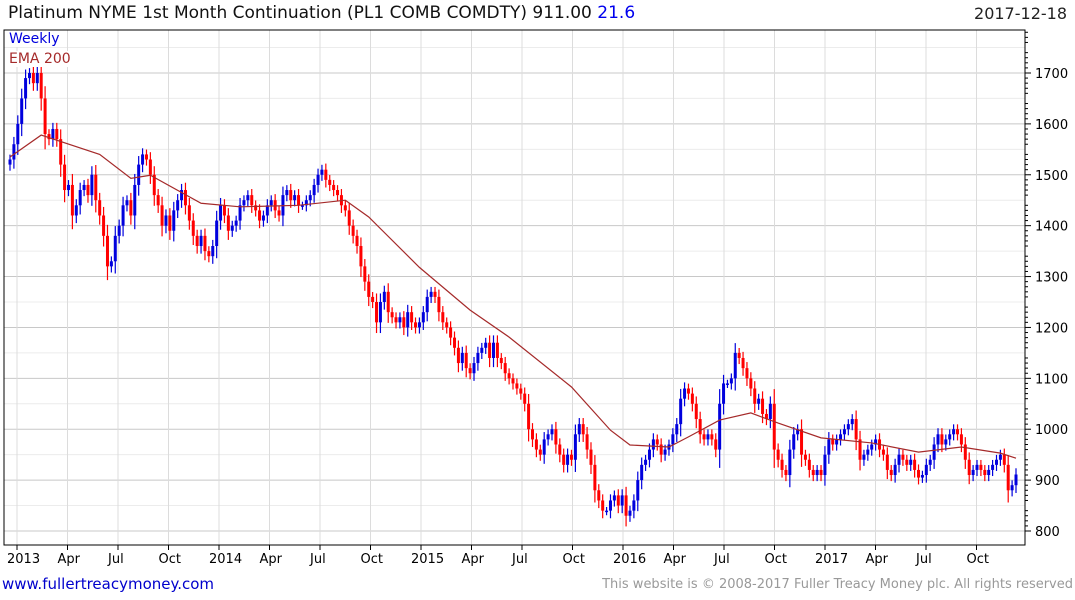  I want to click on website-link: www.fullertreacymoney.com, so click(108, 584).